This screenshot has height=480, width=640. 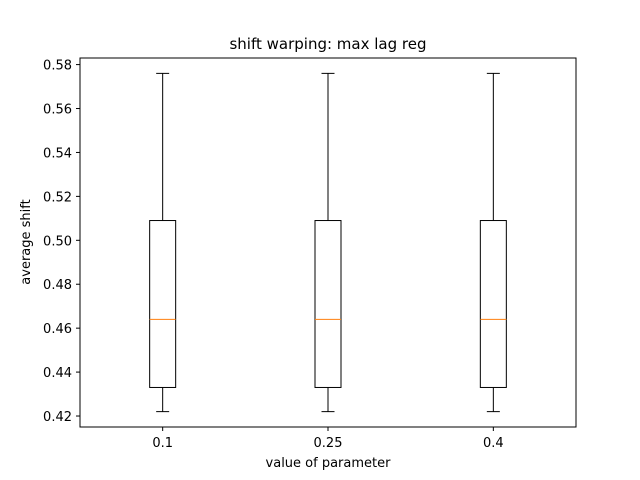 I want to click on y-tick-label: 0.46, so click(x=57, y=329).